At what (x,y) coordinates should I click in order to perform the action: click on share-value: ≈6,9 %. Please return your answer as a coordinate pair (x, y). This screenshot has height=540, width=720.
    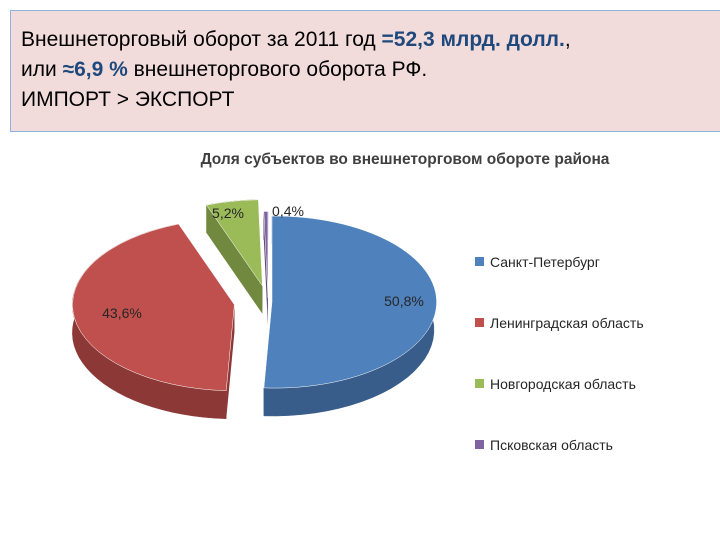
    Looking at the image, I should click on (95, 69).